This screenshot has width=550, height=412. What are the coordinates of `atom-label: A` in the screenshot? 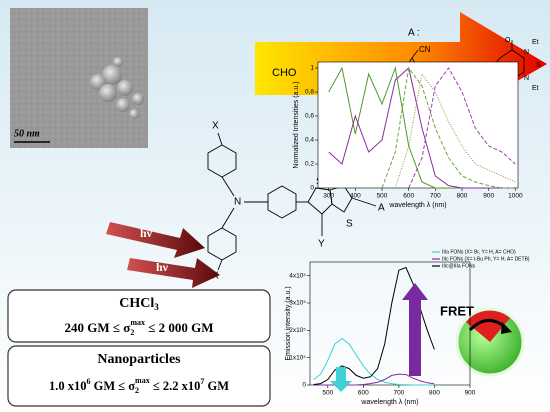 It's located at (381, 208).